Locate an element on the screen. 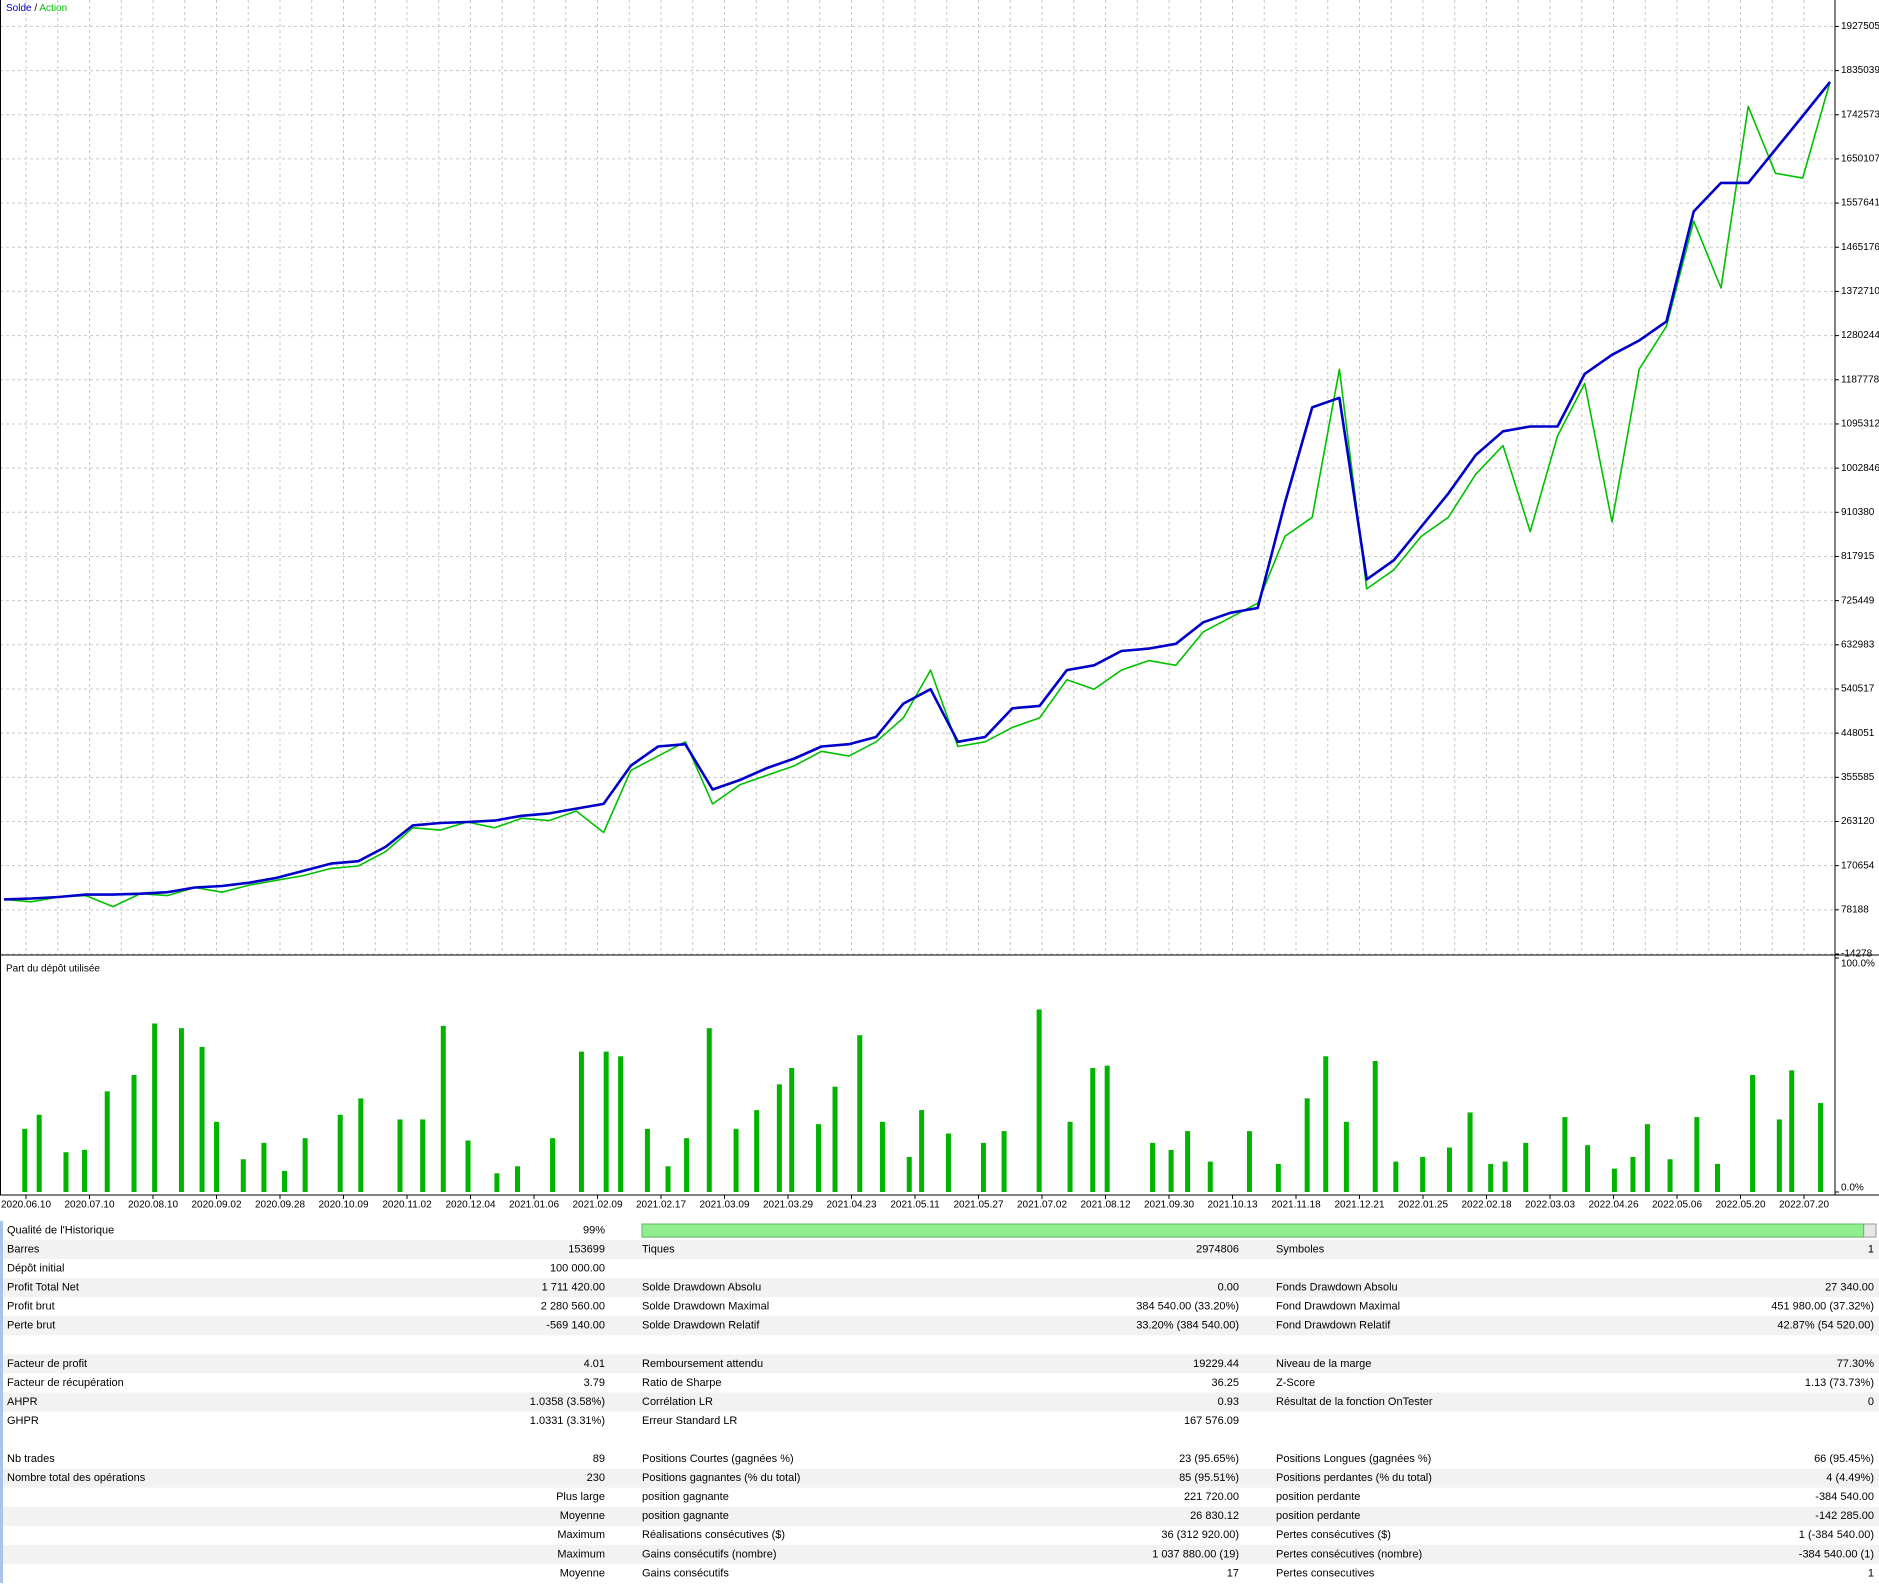  x-tick-label: 2021.02.17 is located at coordinates (661, 1205).